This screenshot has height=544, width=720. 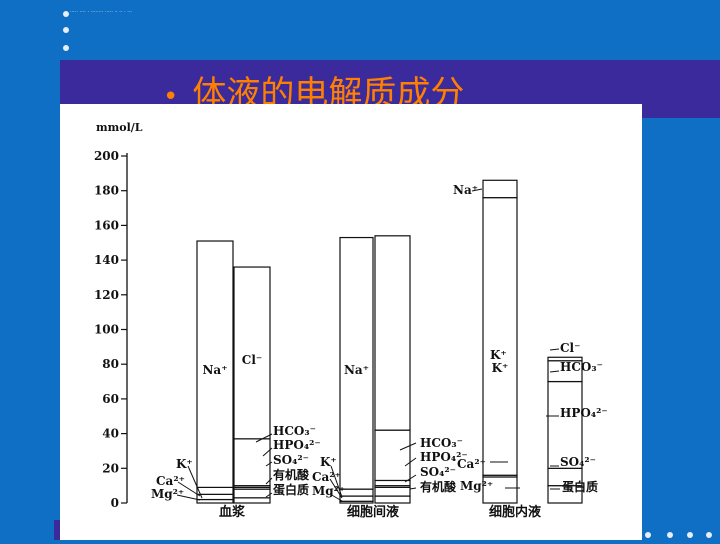 I want to click on header-small-text: ····· ···· · ········ ····· ·· ·· · ···, so click(x=101, y=12).